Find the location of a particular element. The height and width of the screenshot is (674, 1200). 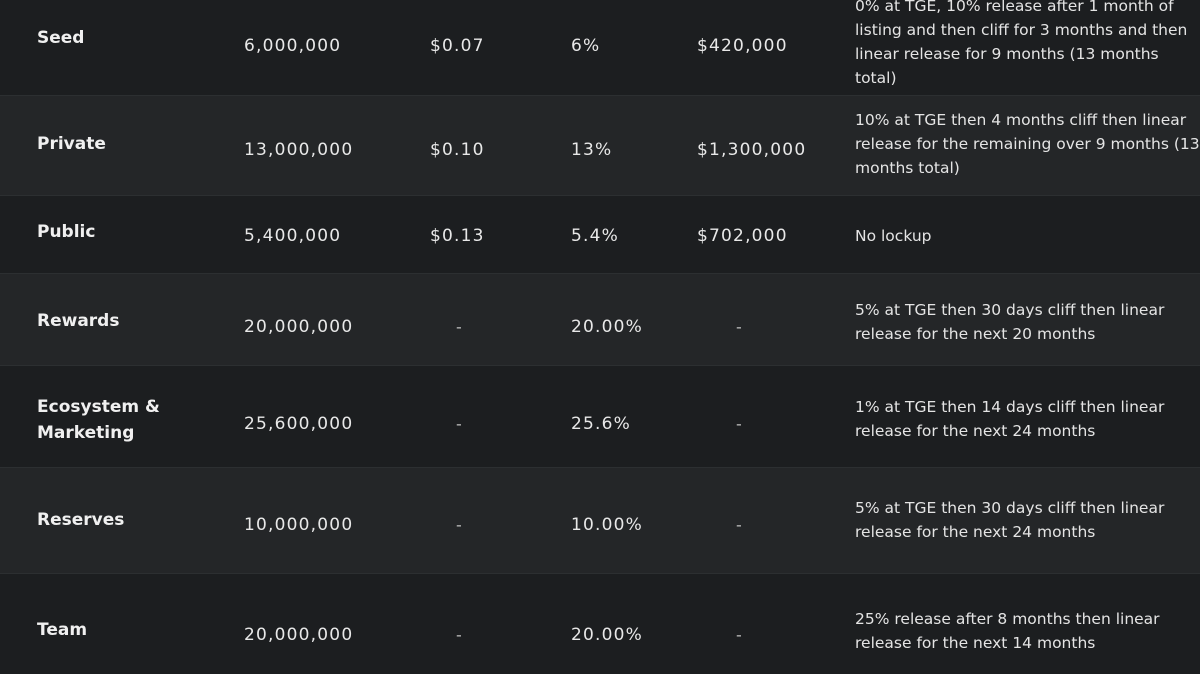

raise-amount: $702,000 is located at coordinates (742, 236).